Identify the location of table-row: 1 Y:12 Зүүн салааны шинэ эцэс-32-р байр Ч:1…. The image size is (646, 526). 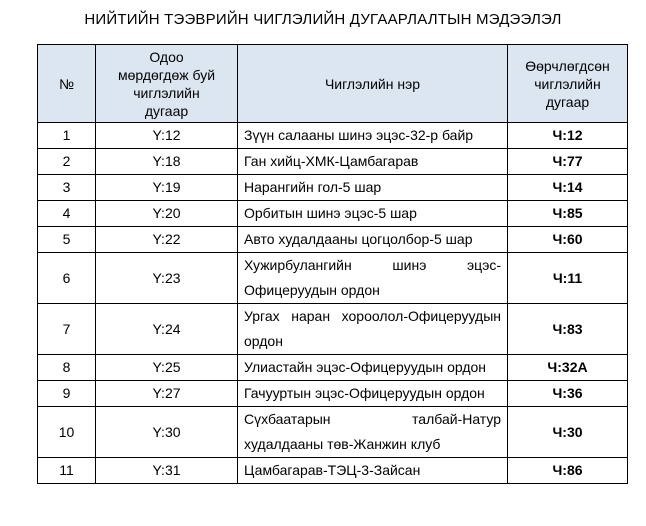
(332, 135).